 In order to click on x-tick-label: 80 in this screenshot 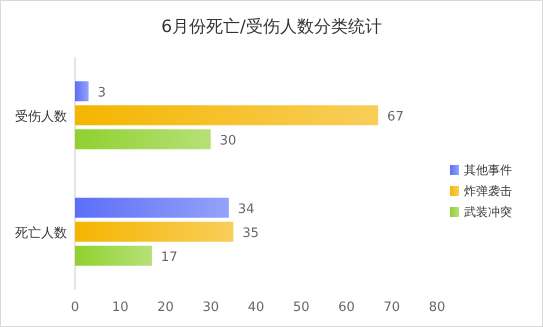, I will do `click(437, 307)`.